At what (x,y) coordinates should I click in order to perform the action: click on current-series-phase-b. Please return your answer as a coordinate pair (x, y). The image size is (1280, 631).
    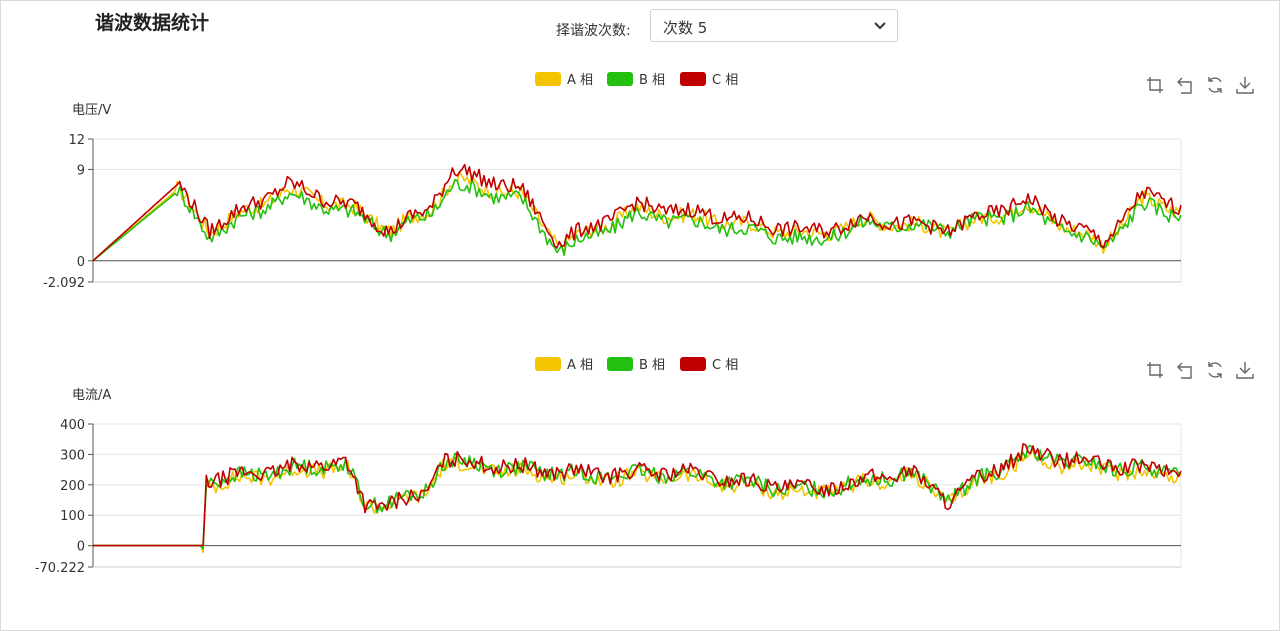
    Looking at the image, I should click on (637, 497).